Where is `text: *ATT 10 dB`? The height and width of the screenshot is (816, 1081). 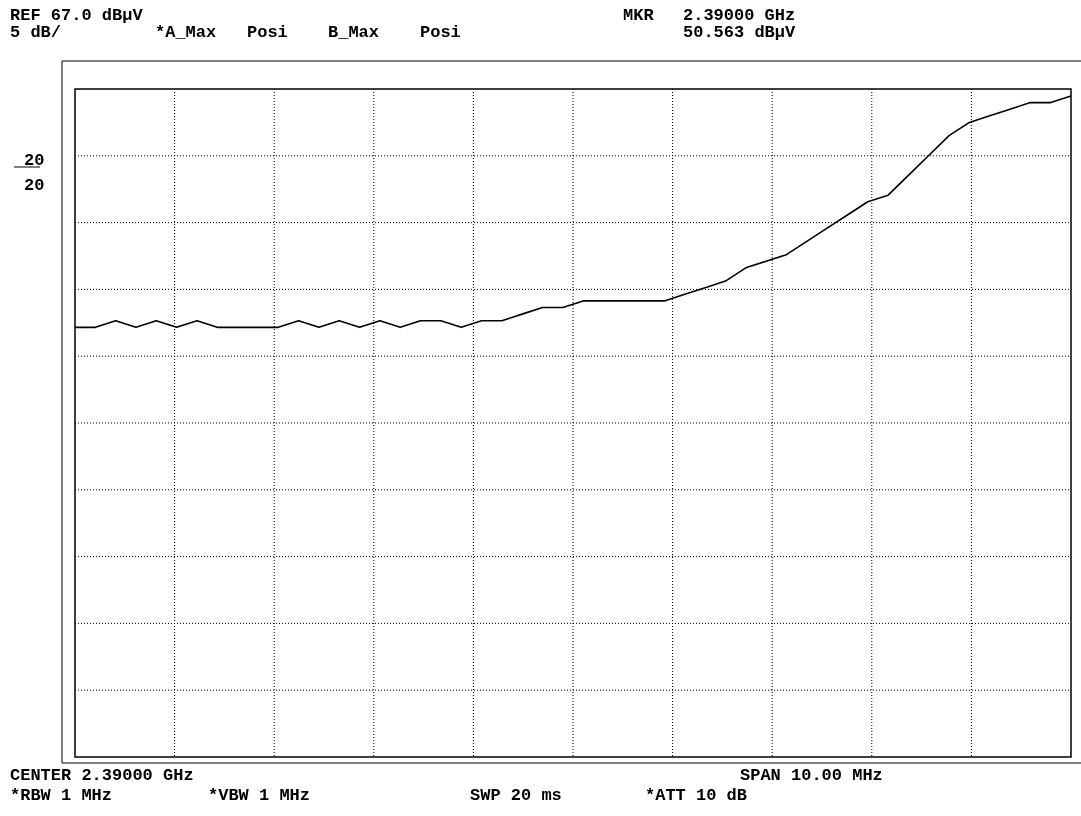
text: *ATT 10 dB is located at coordinates (696, 795).